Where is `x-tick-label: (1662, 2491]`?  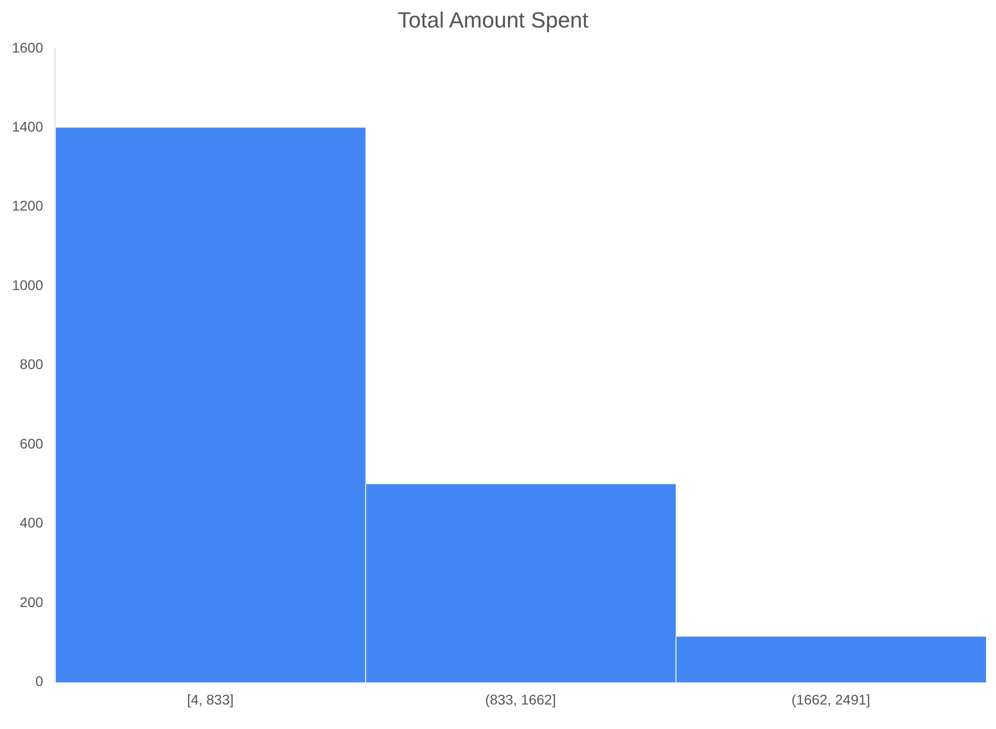 x-tick-label: (1662, 2491] is located at coordinates (831, 699).